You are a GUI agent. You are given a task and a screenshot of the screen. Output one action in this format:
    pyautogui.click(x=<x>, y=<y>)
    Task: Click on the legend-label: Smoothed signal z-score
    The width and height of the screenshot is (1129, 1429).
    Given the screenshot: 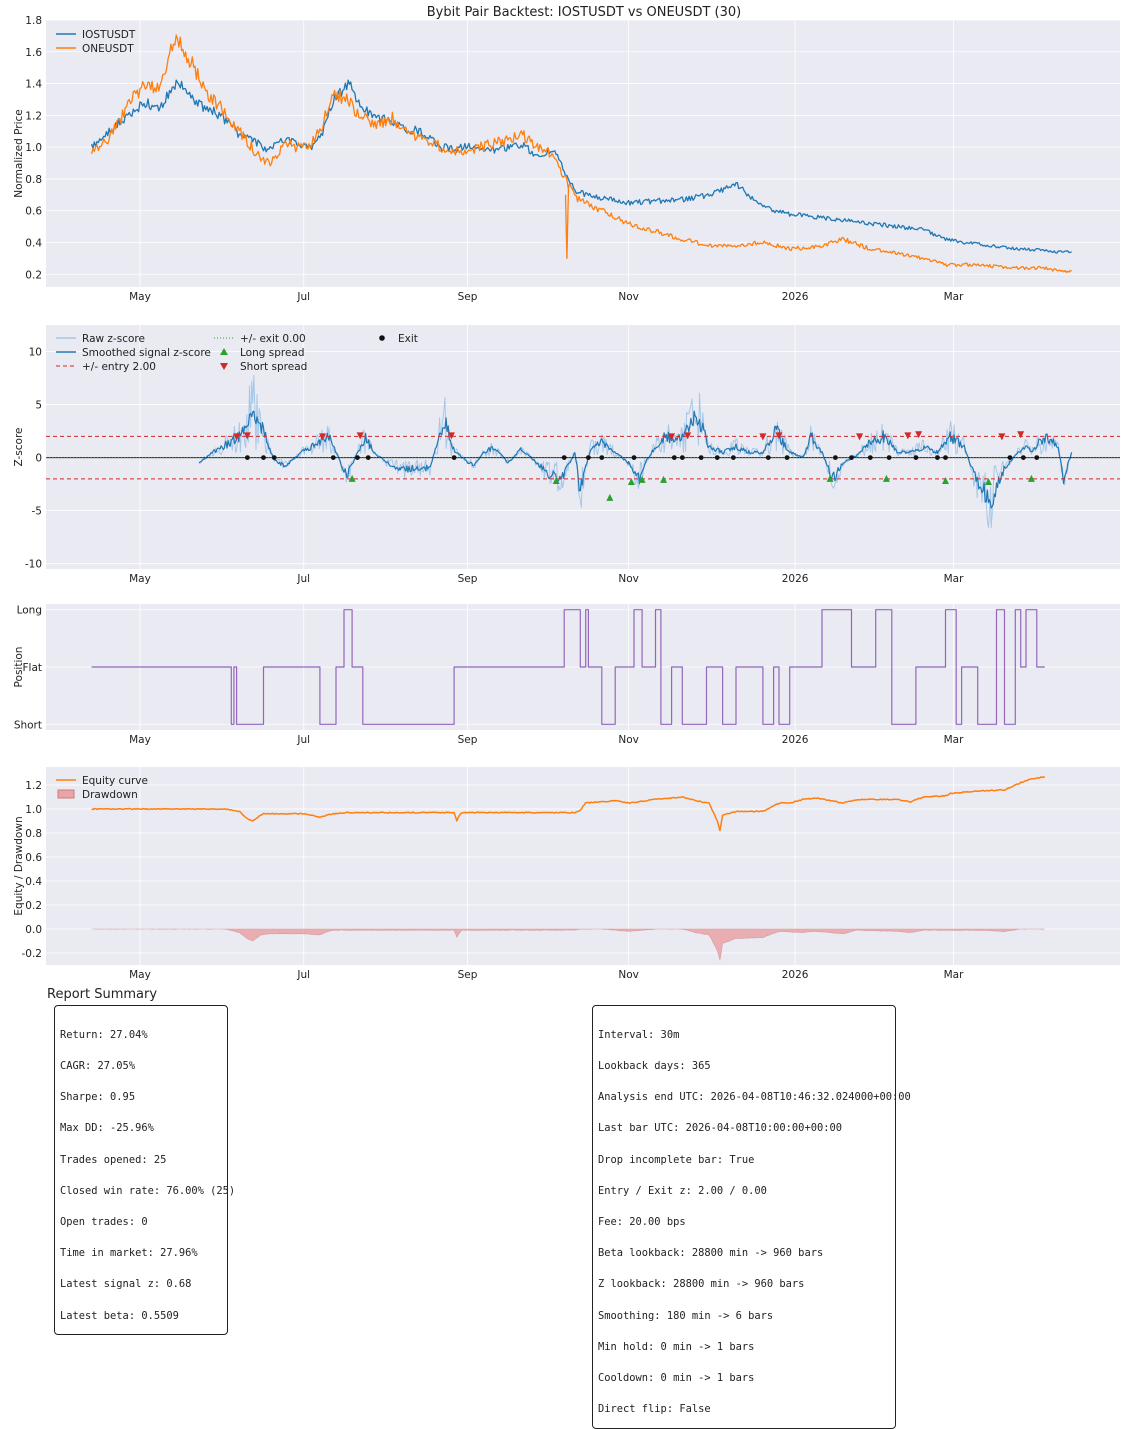 What is the action you would take?
    pyautogui.click(x=146, y=353)
    